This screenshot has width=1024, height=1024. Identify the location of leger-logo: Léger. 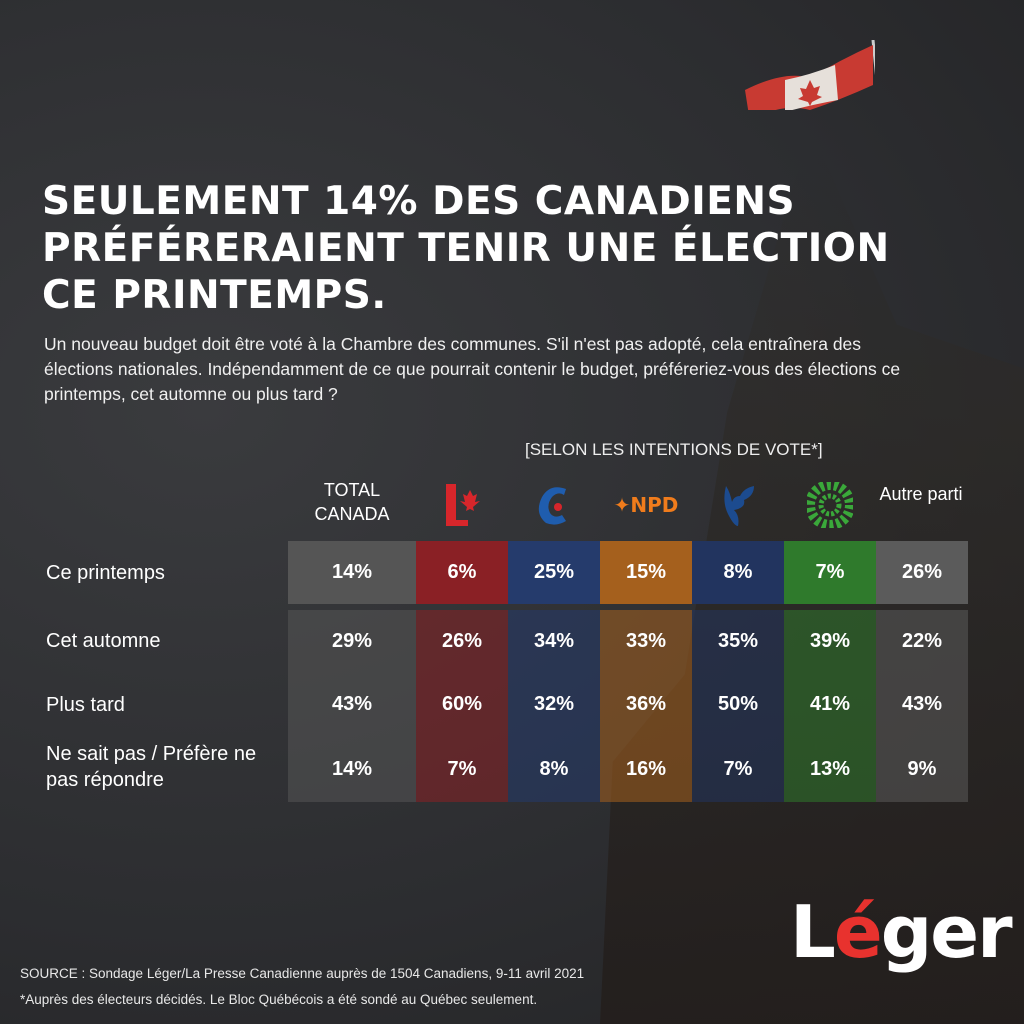
(901, 932).